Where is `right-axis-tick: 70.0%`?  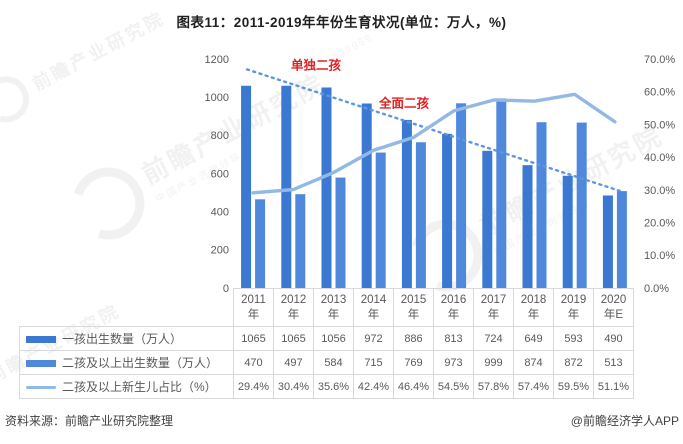 right-axis-tick: 70.0% is located at coordinates (659, 60).